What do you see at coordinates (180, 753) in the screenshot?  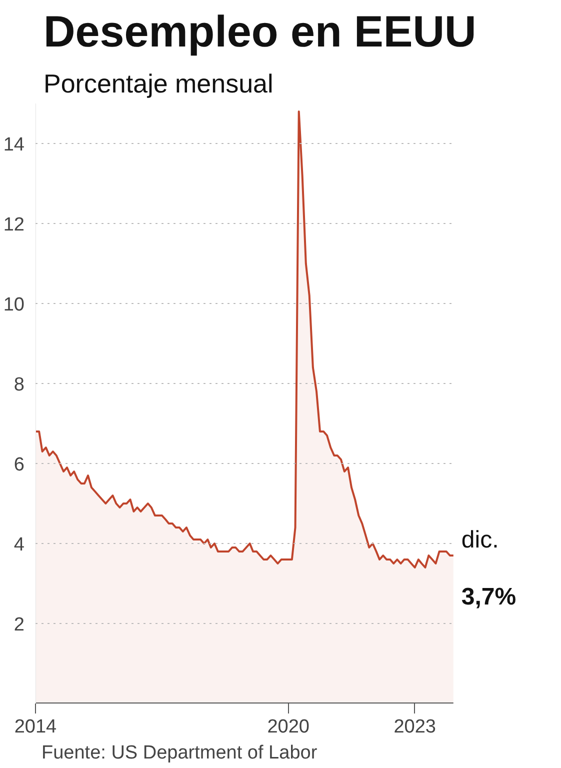 I see `source-note: Fuente: US Department of Labor` at bounding box center [180, 753].